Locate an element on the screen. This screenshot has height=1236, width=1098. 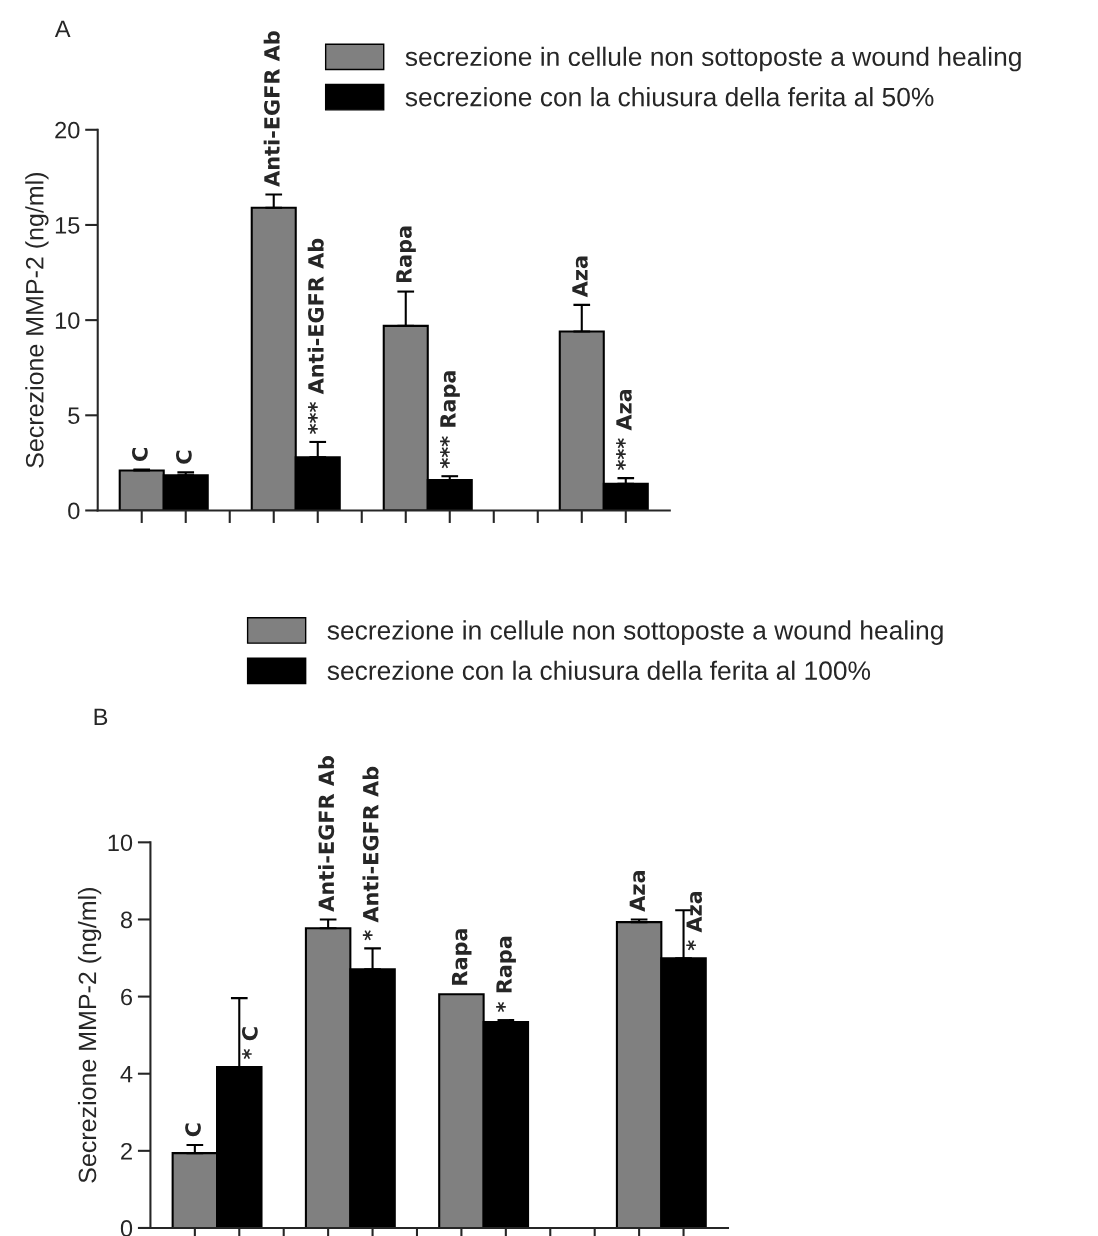
y-tick-label: 2 is located at coordinates (126, 1151).